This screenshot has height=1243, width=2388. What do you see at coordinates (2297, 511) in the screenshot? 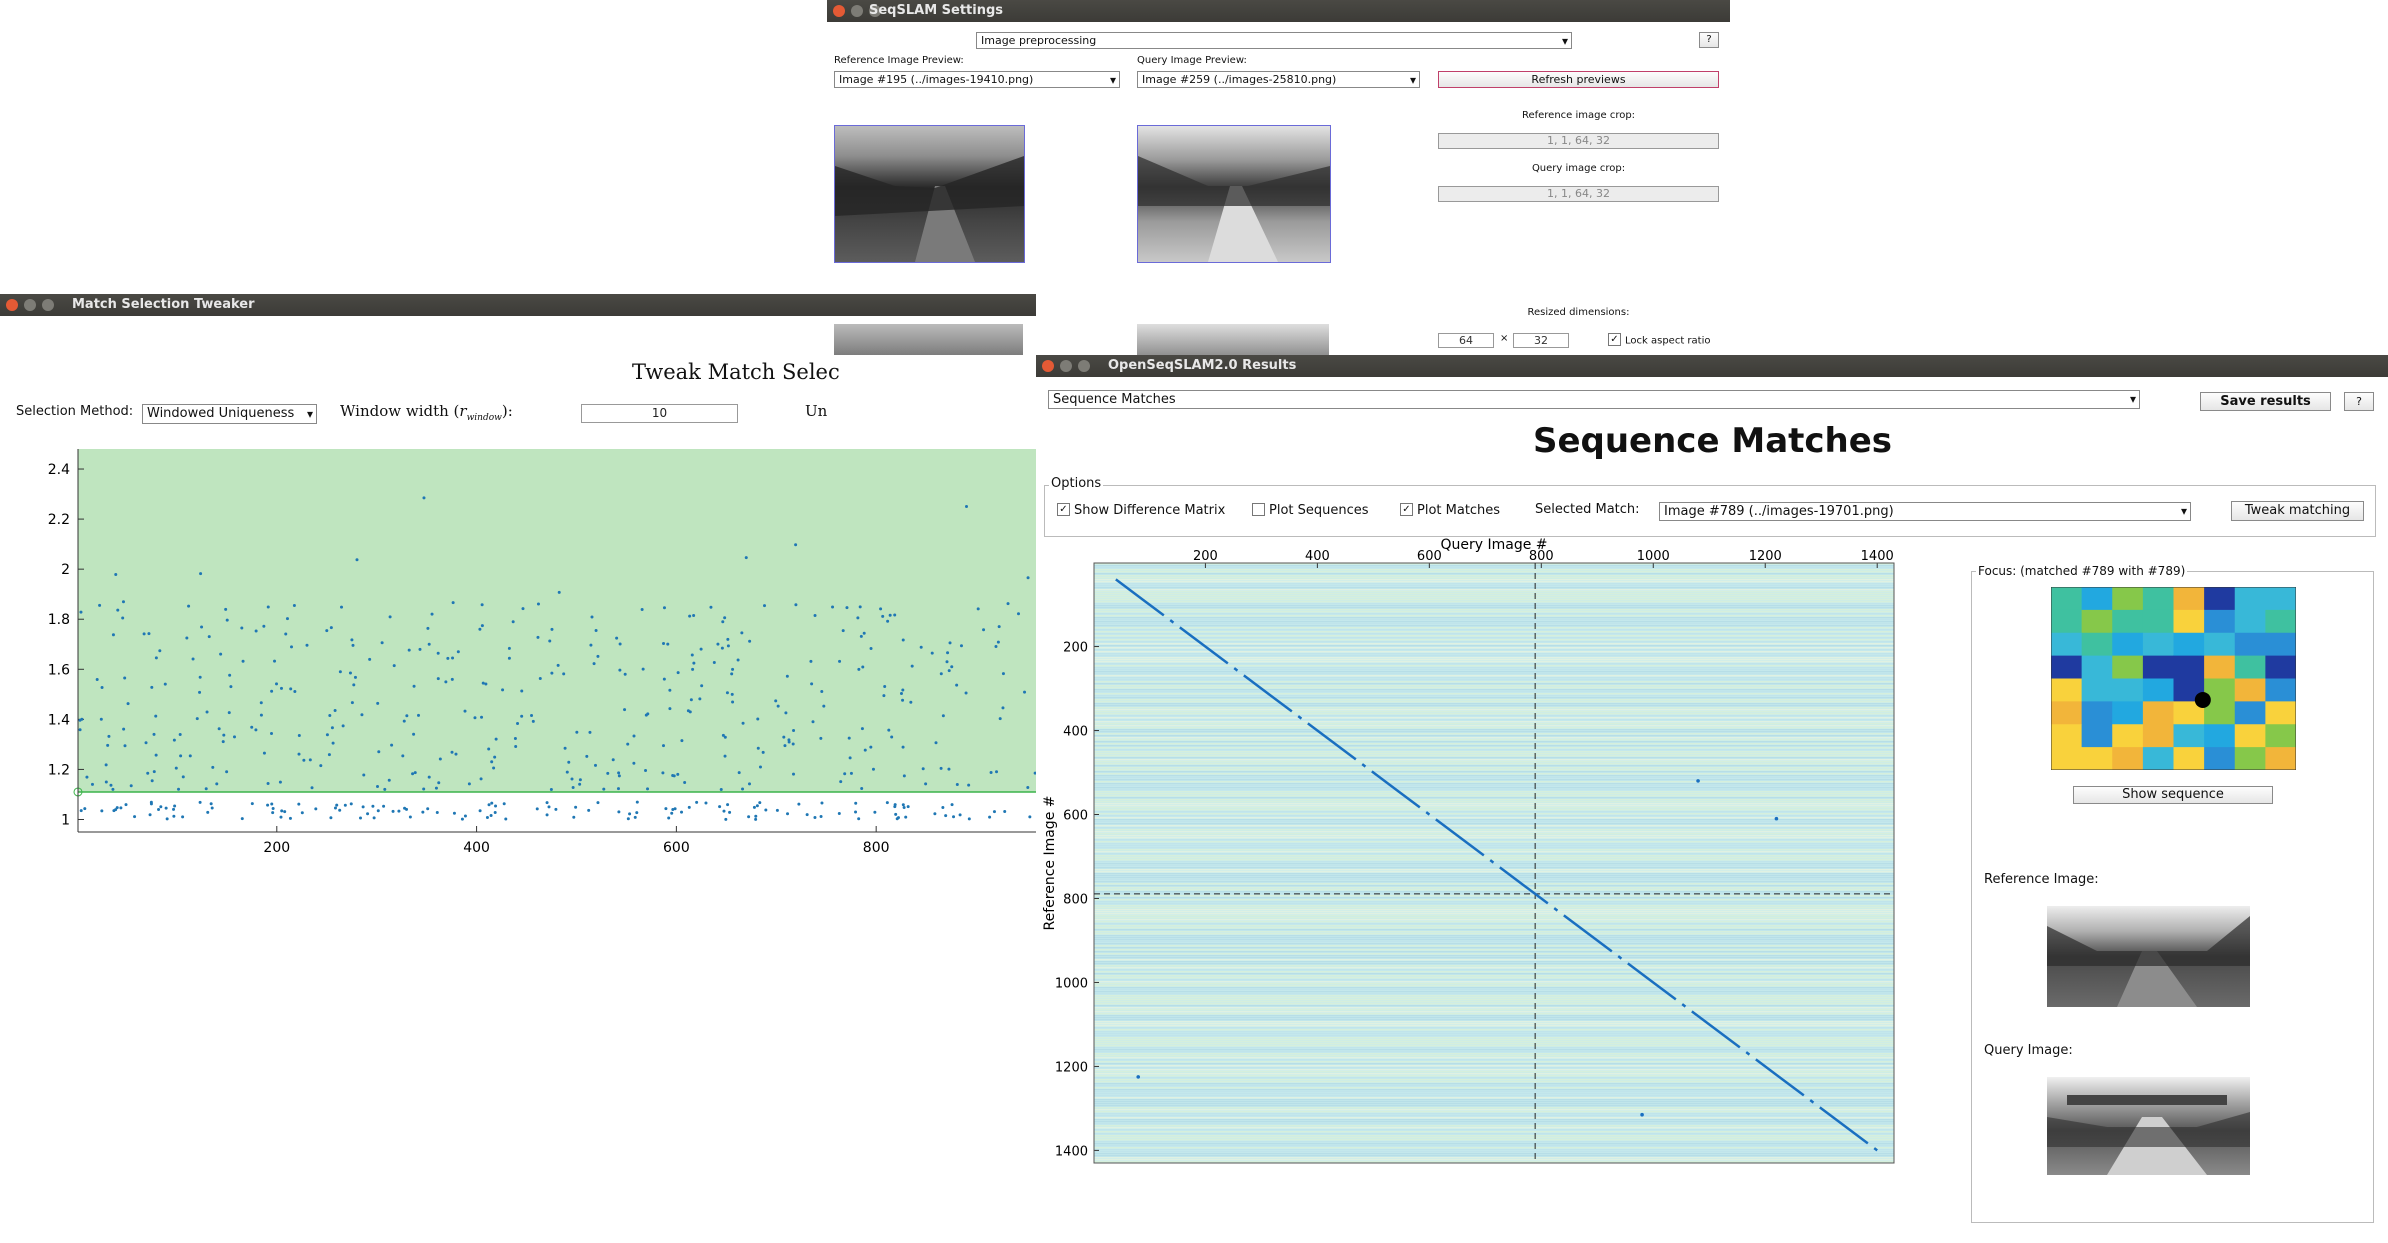
I see `tweak-matching-button: Tweak matching` at bounding box center [2297, 511].